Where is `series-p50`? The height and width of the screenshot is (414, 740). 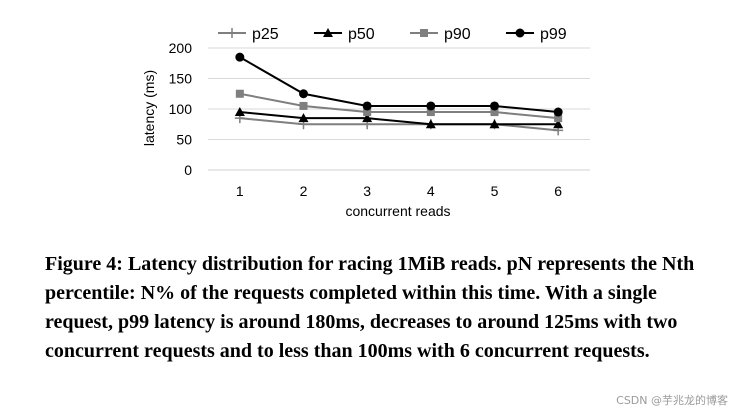 series-p50 is located at coordinates (399, 118).